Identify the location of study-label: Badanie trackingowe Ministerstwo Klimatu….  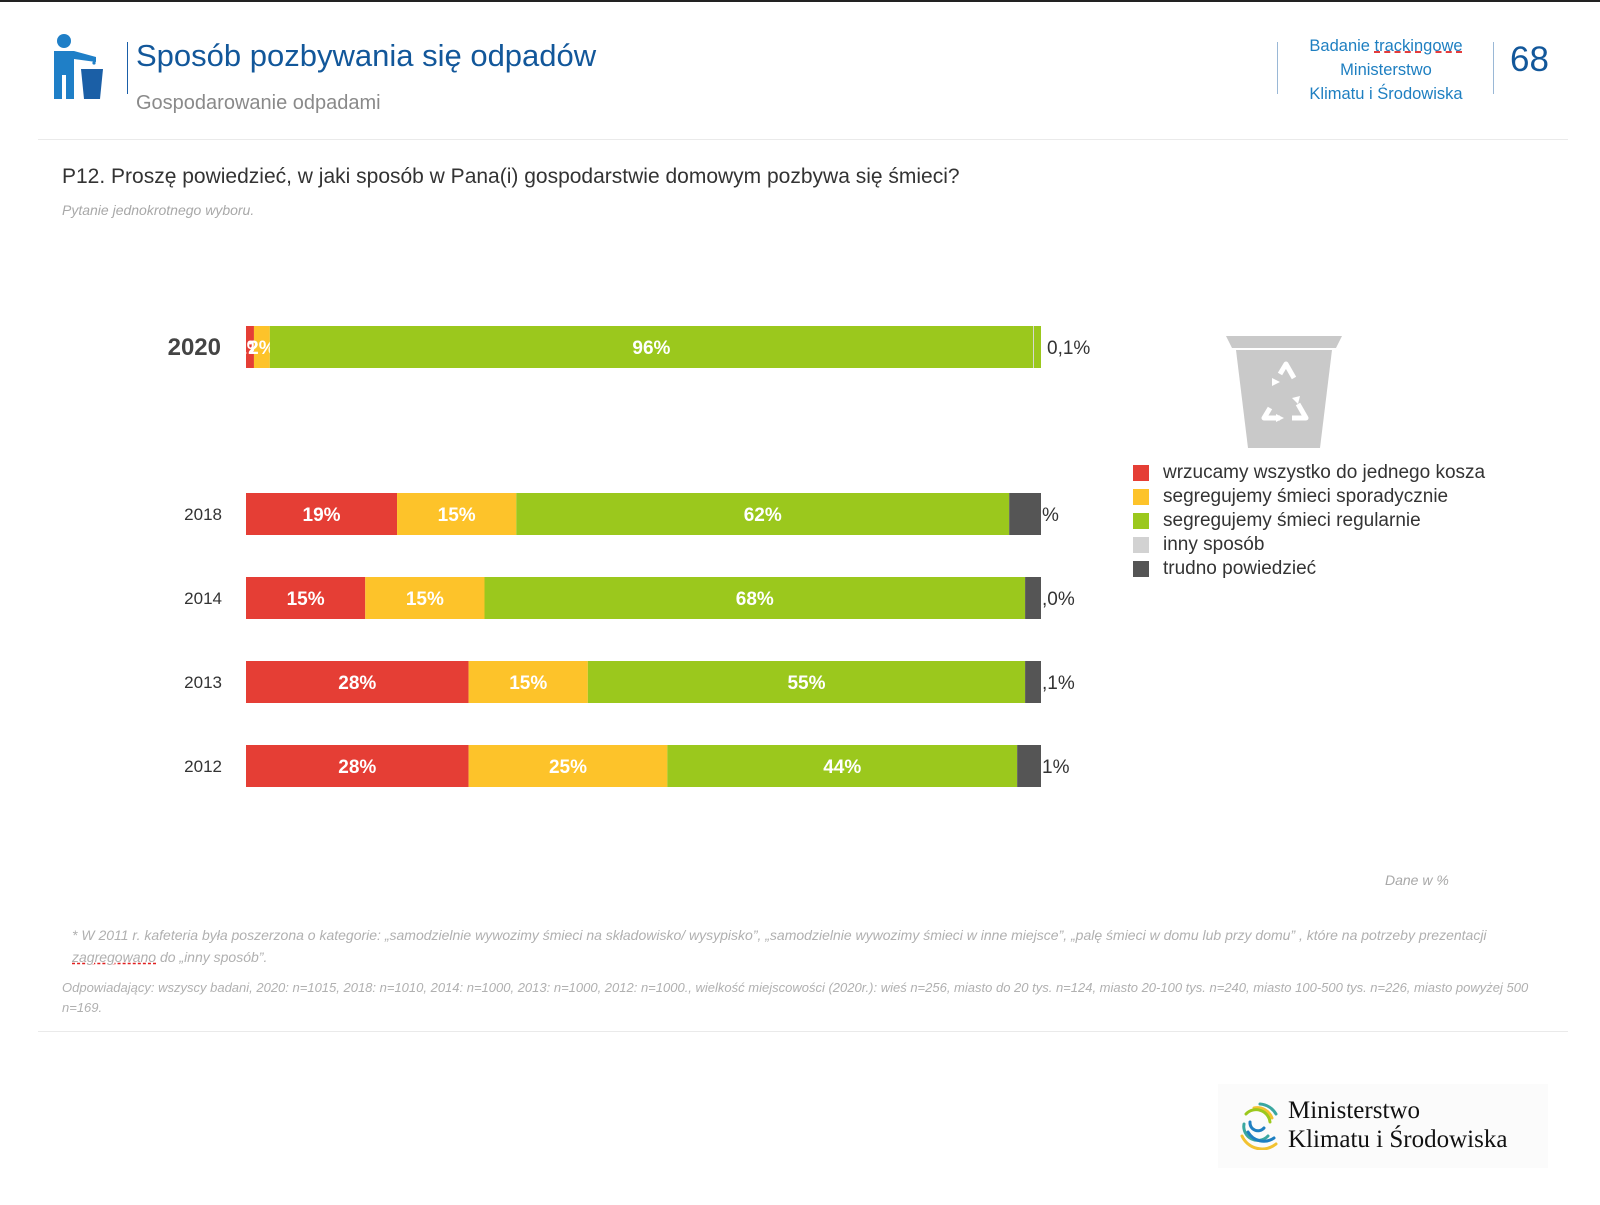
(1386, 70).